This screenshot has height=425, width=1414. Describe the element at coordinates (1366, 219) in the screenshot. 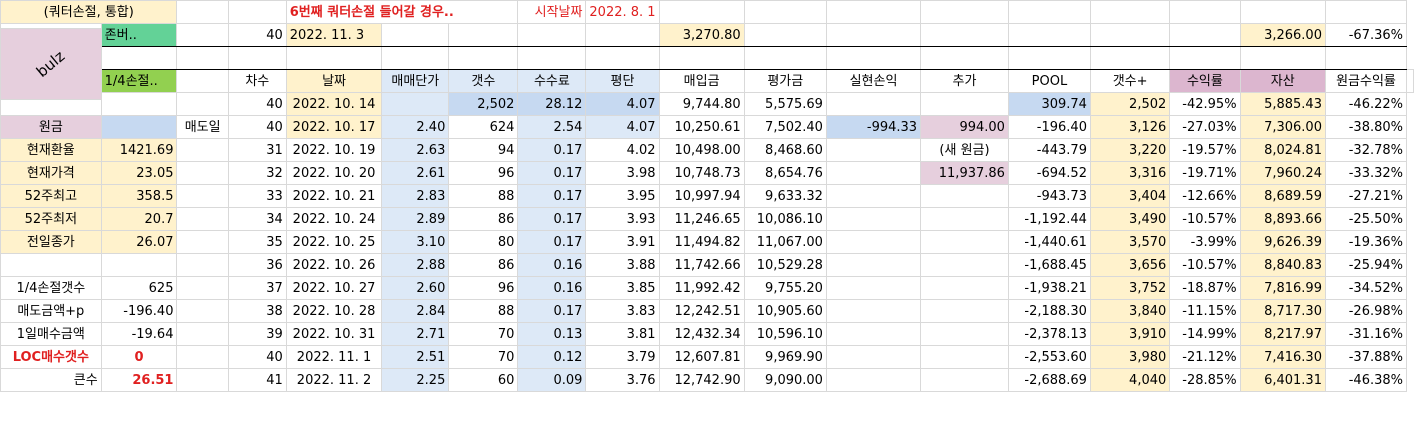

I see `table-cell: -25.50%` at that location.